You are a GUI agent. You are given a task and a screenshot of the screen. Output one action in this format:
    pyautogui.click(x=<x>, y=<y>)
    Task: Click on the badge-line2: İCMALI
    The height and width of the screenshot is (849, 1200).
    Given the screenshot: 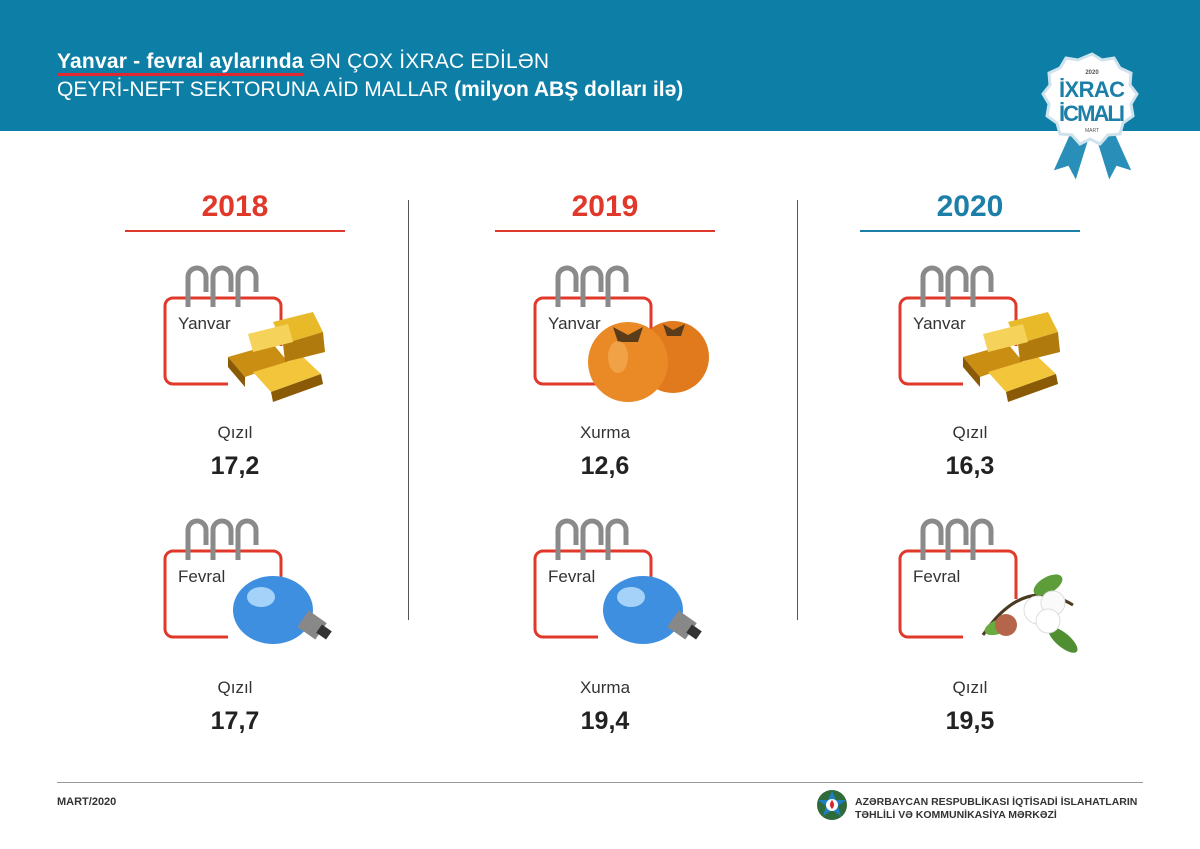 What is the action you would take?
    pyautogui.click(x=1092, y=113)
    